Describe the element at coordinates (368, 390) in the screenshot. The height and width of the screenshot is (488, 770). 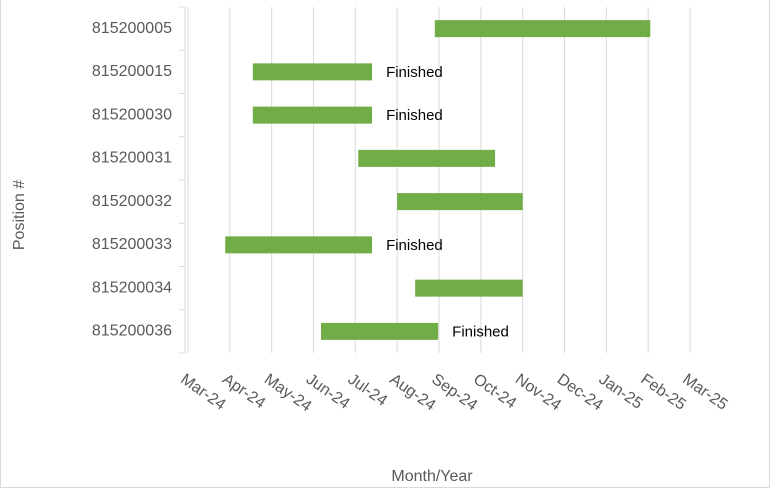
I see `x-tick-label: Jul-24` at that location.